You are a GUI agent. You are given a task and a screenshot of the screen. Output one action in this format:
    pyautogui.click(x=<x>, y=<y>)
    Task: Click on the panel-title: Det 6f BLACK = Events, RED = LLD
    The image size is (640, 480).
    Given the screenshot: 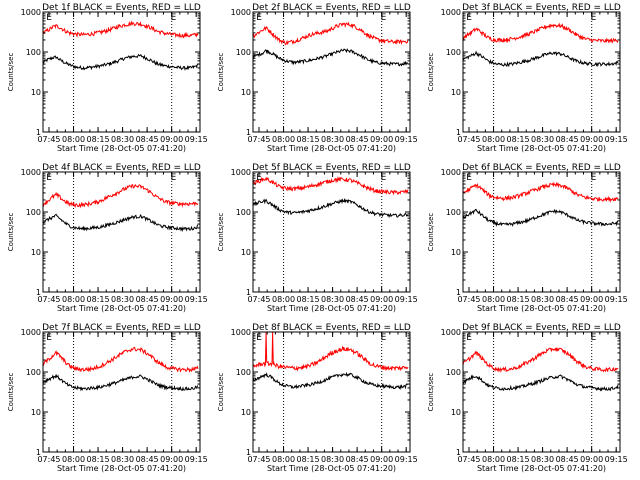 What is the action you would take?
    pyautogui.click(x=541, y=168)
    